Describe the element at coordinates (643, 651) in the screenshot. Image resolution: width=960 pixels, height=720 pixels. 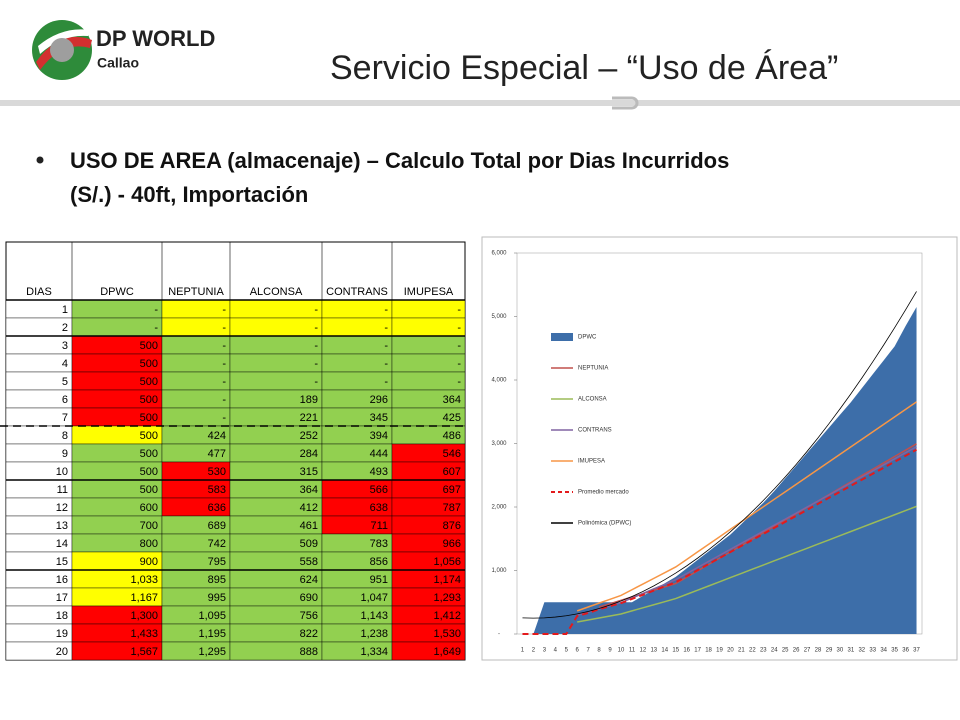
I see `x-tick-label: 12` at that location.